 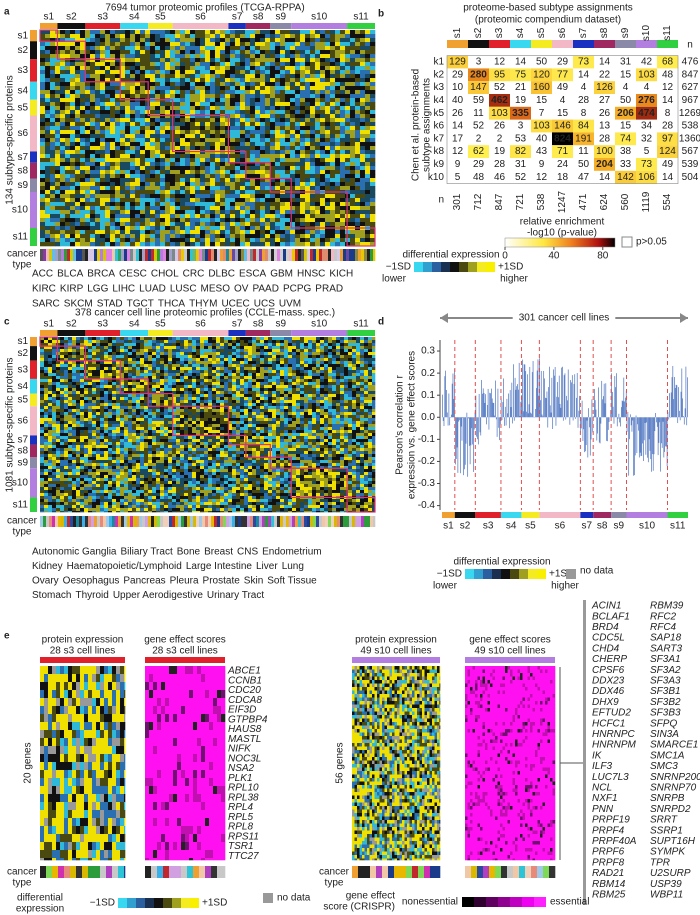 What do you see at coordinates (562, 201) in the screenshot?
I see `label: 1247` at bounding box center [562, 201].